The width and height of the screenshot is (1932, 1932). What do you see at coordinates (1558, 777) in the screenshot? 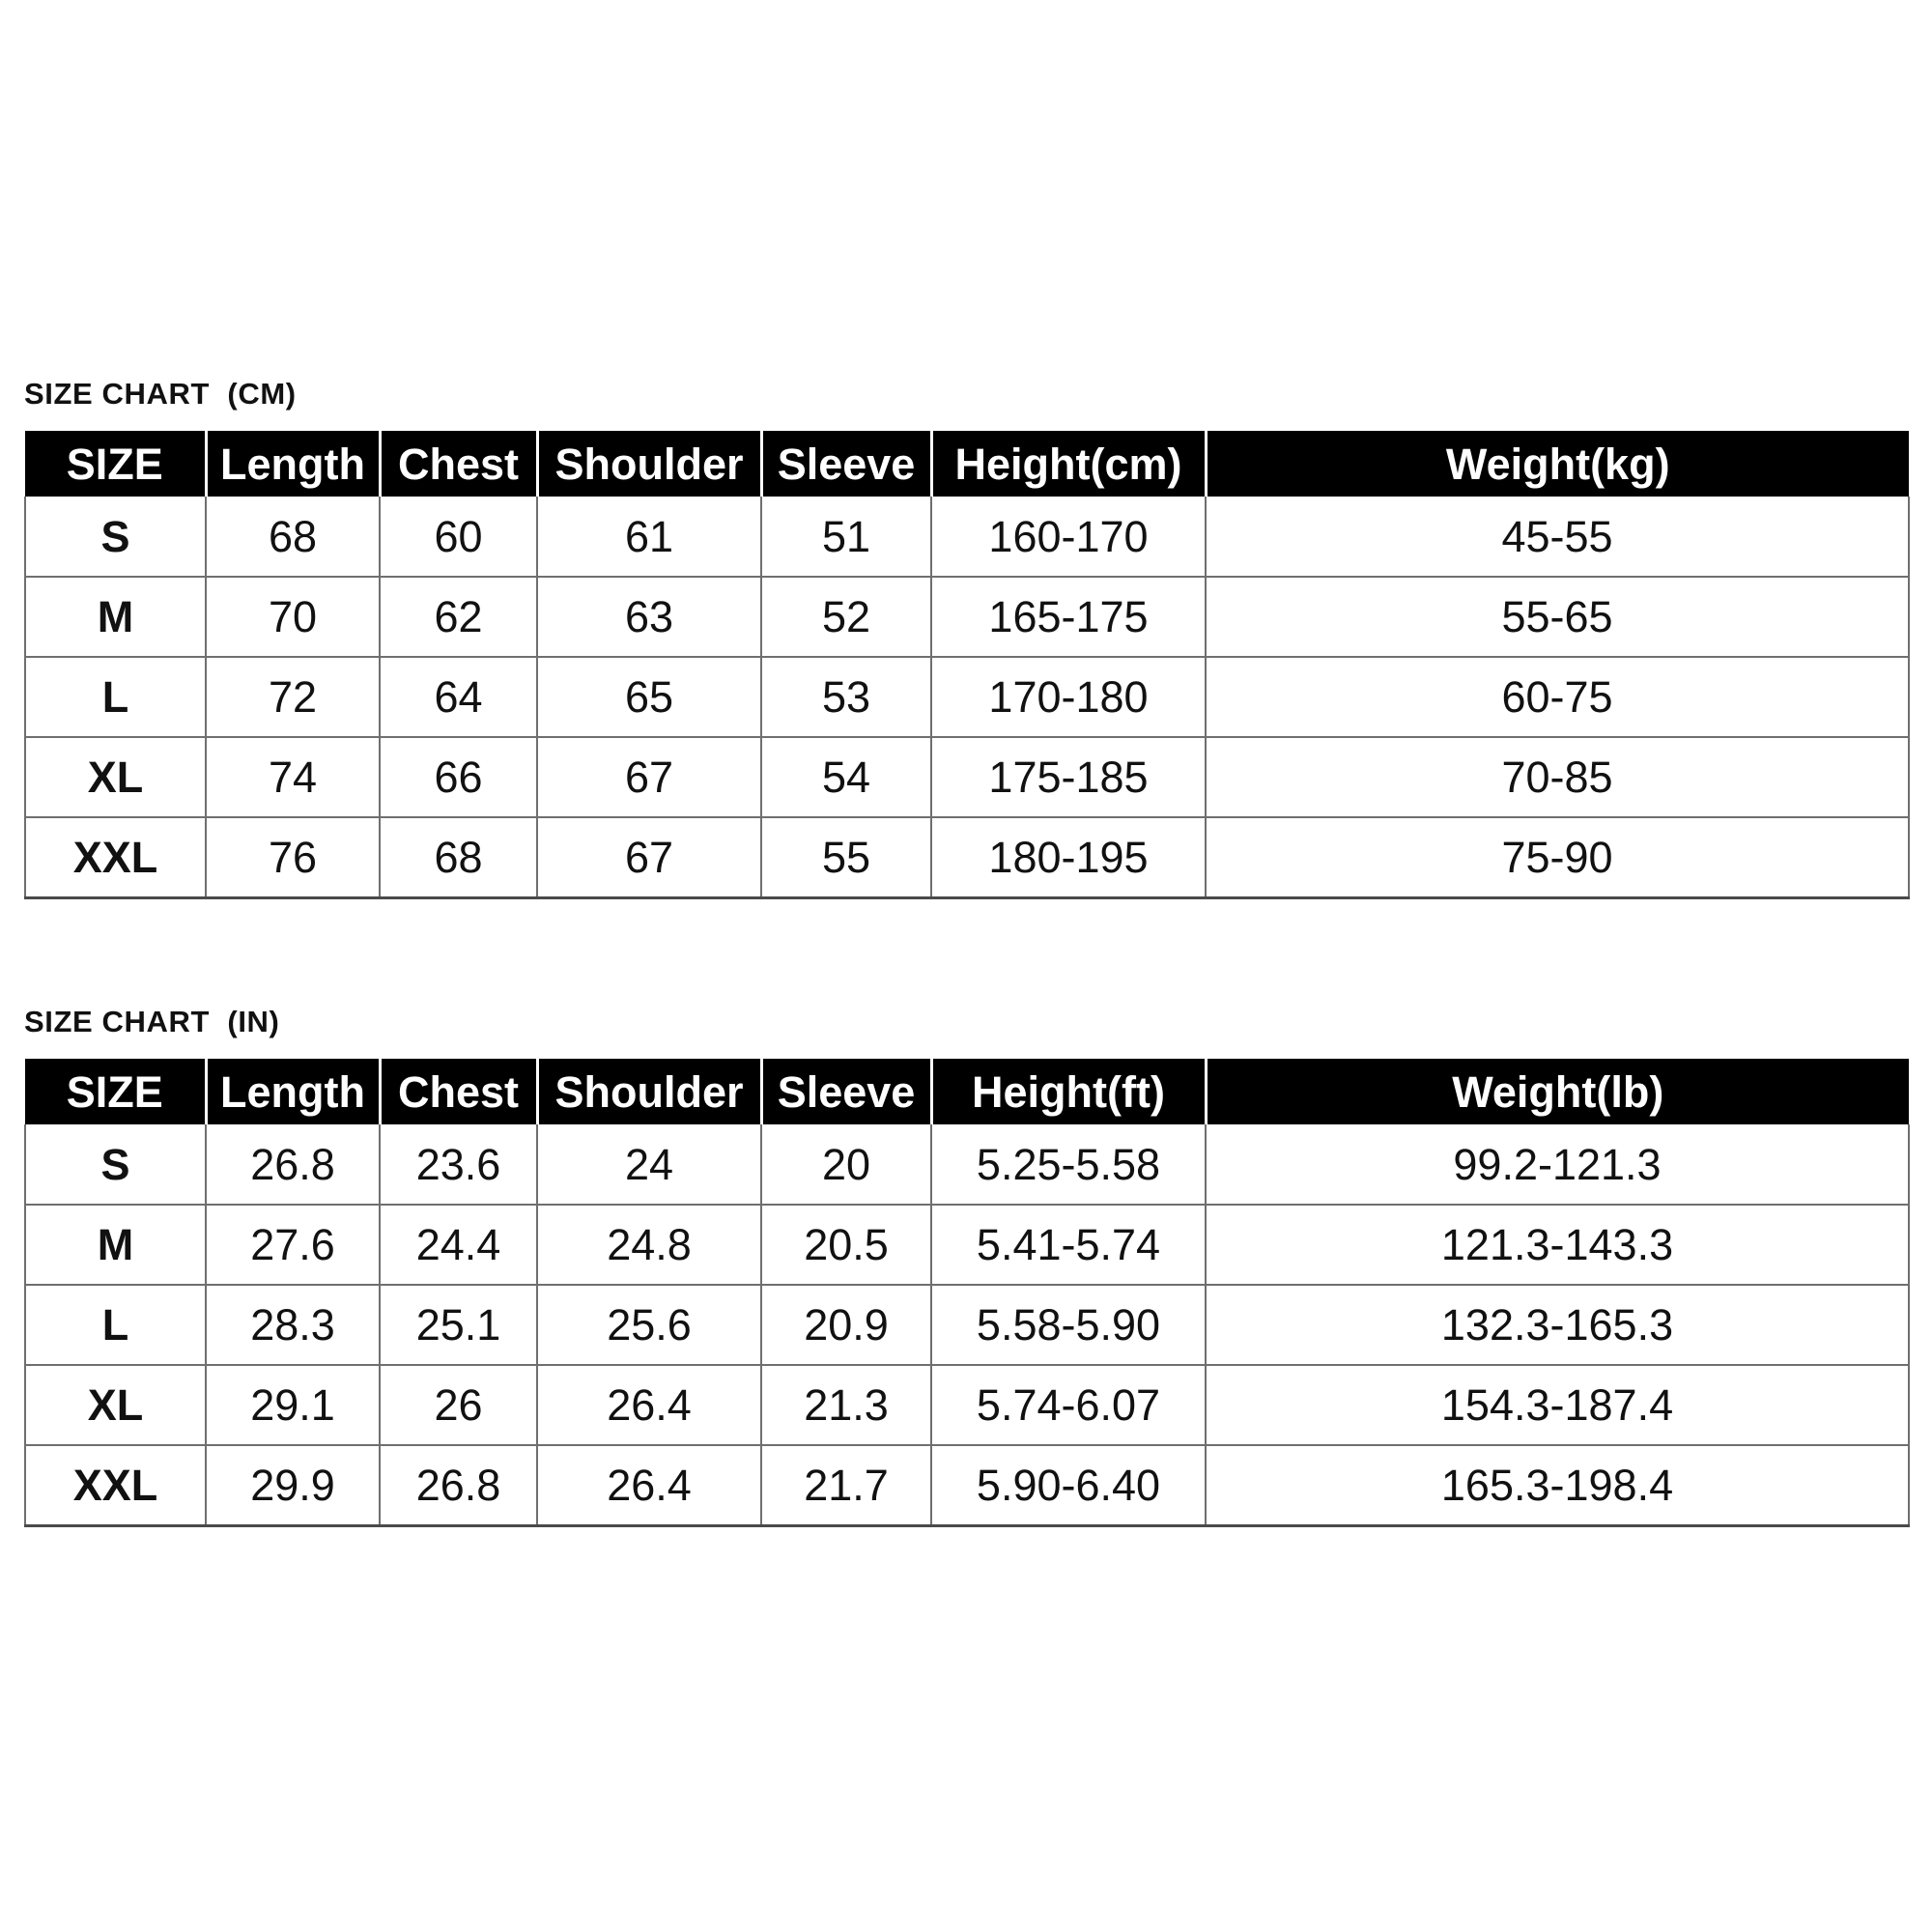
I see `cell-weight: 70-85` at bounding box center [1558, 777].